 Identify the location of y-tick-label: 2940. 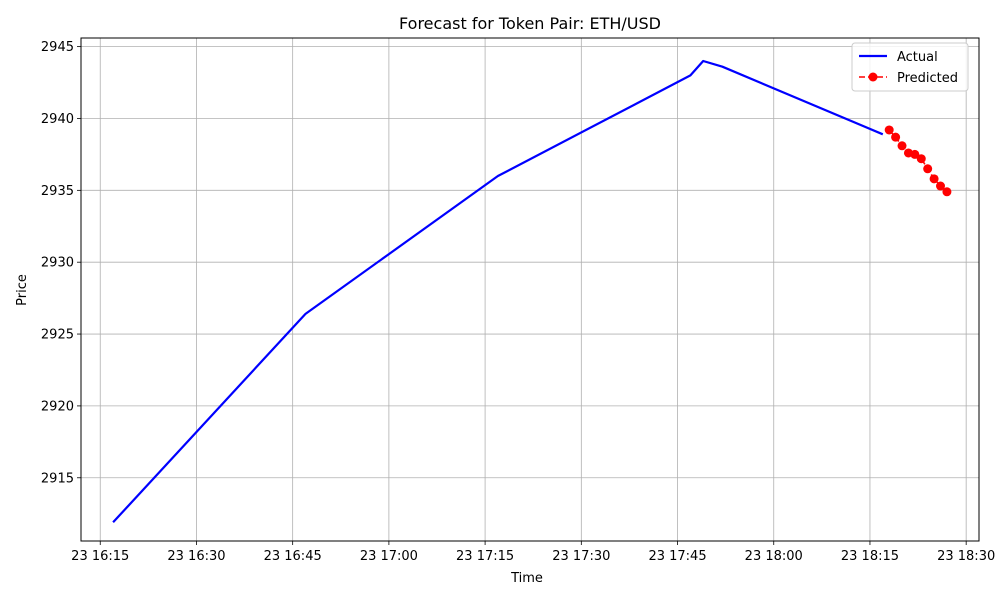
(57, 119).